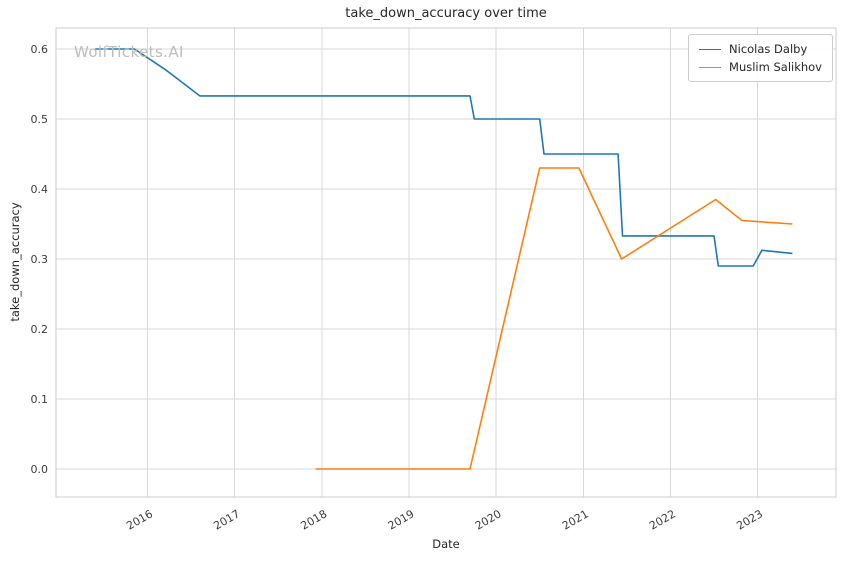  I want to click on svg-text: 2016, so click(139, 519).